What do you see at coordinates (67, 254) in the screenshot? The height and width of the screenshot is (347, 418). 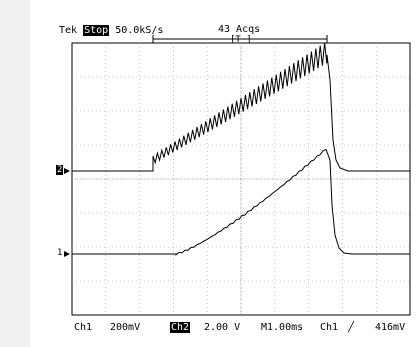 I see `ch1-ground-arrow` at bounding box center [67, 254].